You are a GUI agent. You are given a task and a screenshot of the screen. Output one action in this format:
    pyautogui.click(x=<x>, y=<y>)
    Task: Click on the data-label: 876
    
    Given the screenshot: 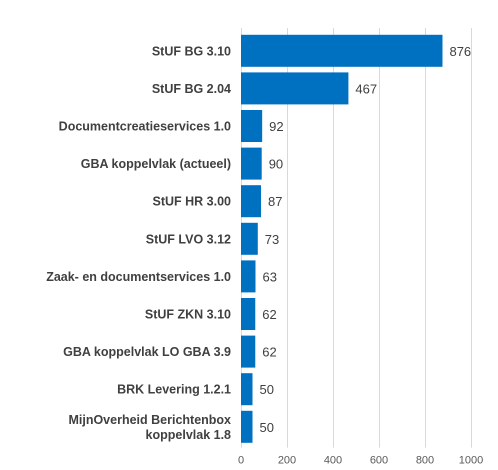 What is the action you would take?
    pyautogui.click(x=460, y=51)
    